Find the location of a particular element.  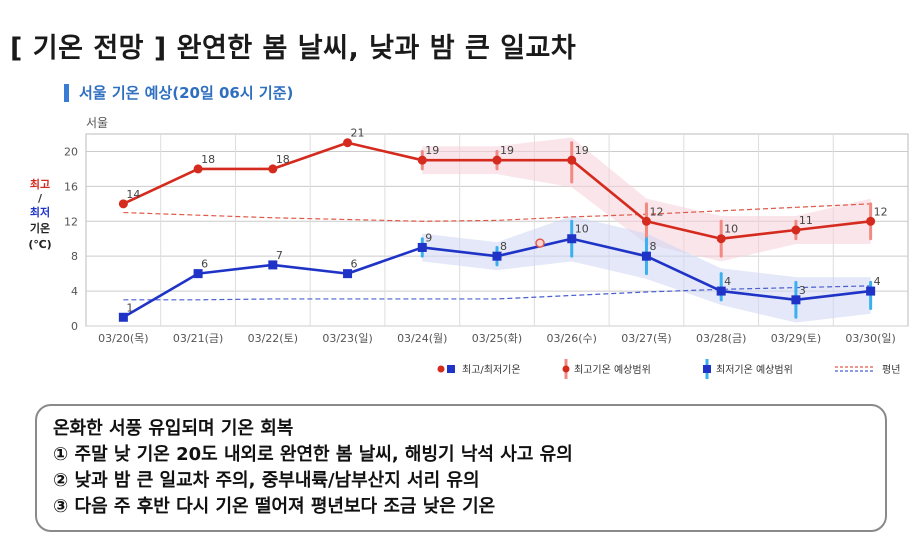

min-temp-label: 3 is located at coordinates (802, 290).